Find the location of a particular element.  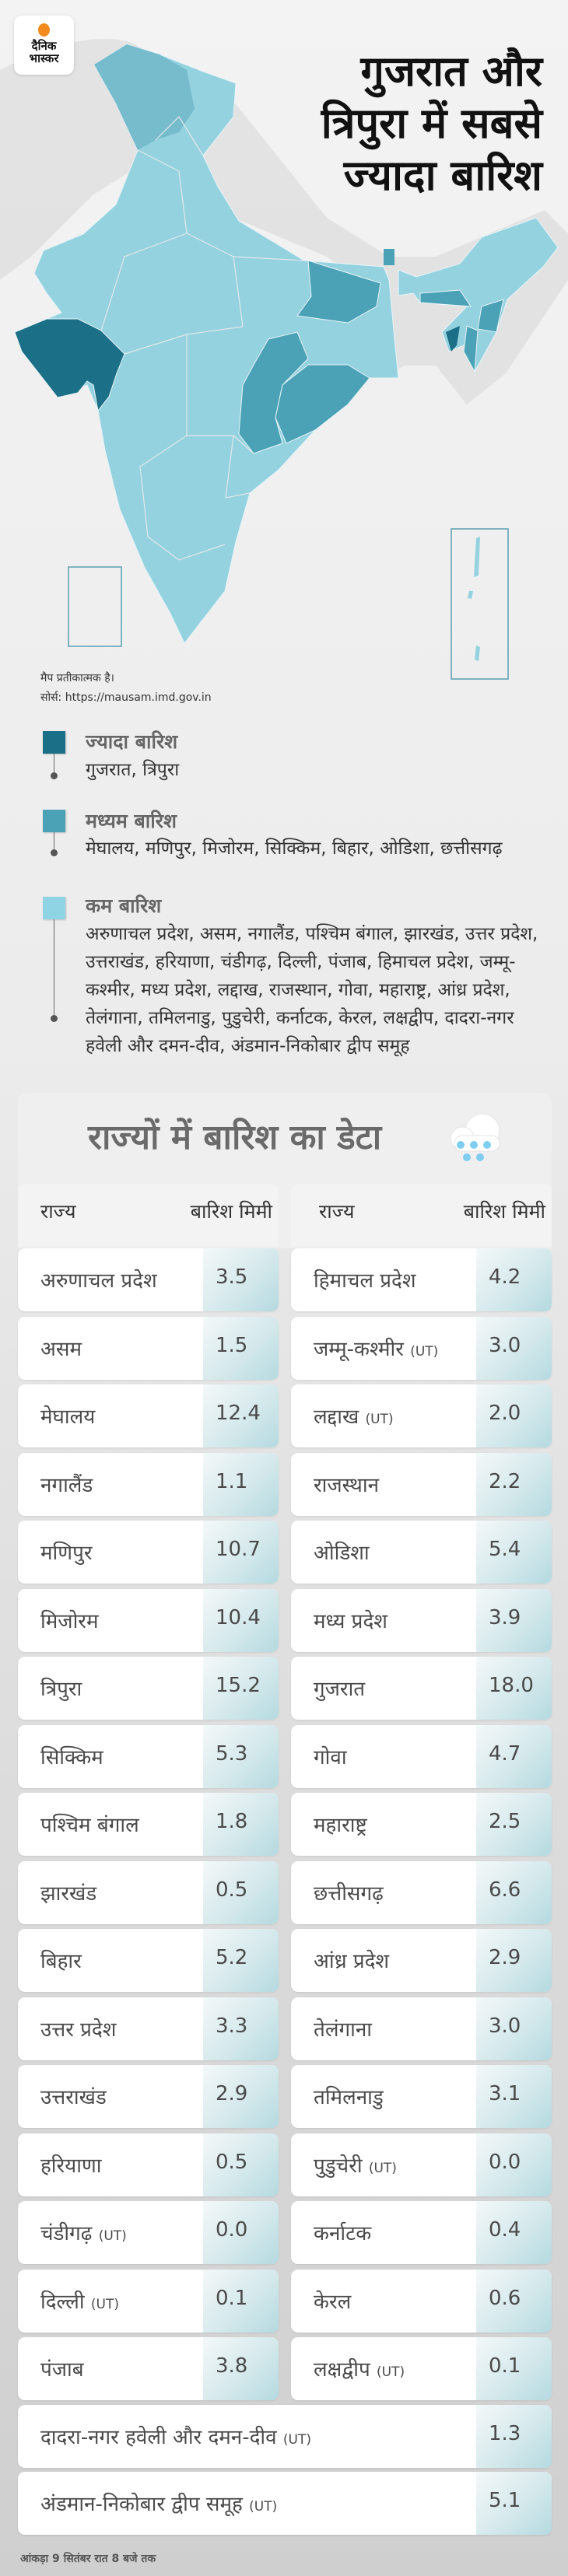

rain-value: 5.2 is located at coordinates (232, 1958).